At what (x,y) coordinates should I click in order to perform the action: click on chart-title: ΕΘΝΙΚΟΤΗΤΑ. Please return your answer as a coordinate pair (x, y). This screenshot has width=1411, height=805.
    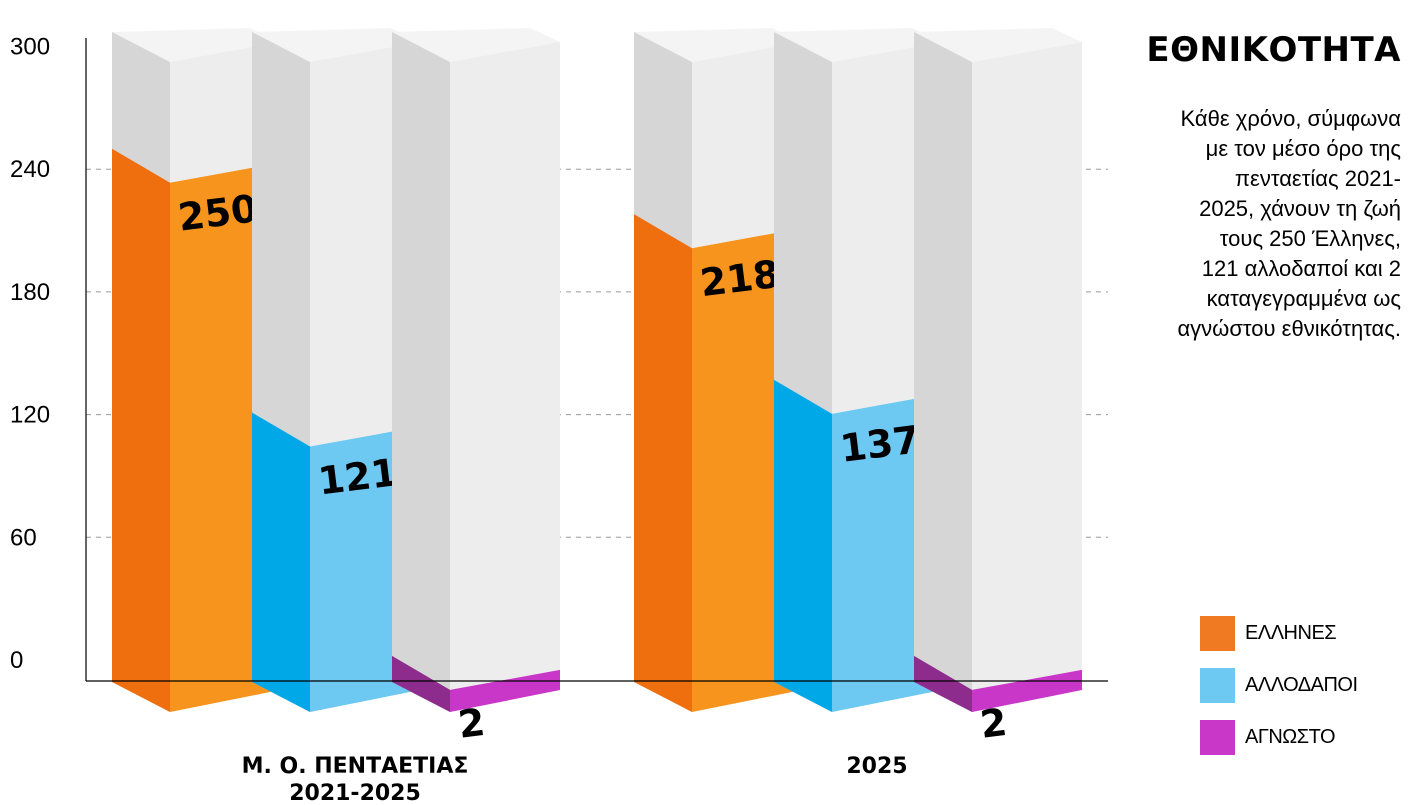
    Looking at the image, I should click on (1273, 50).